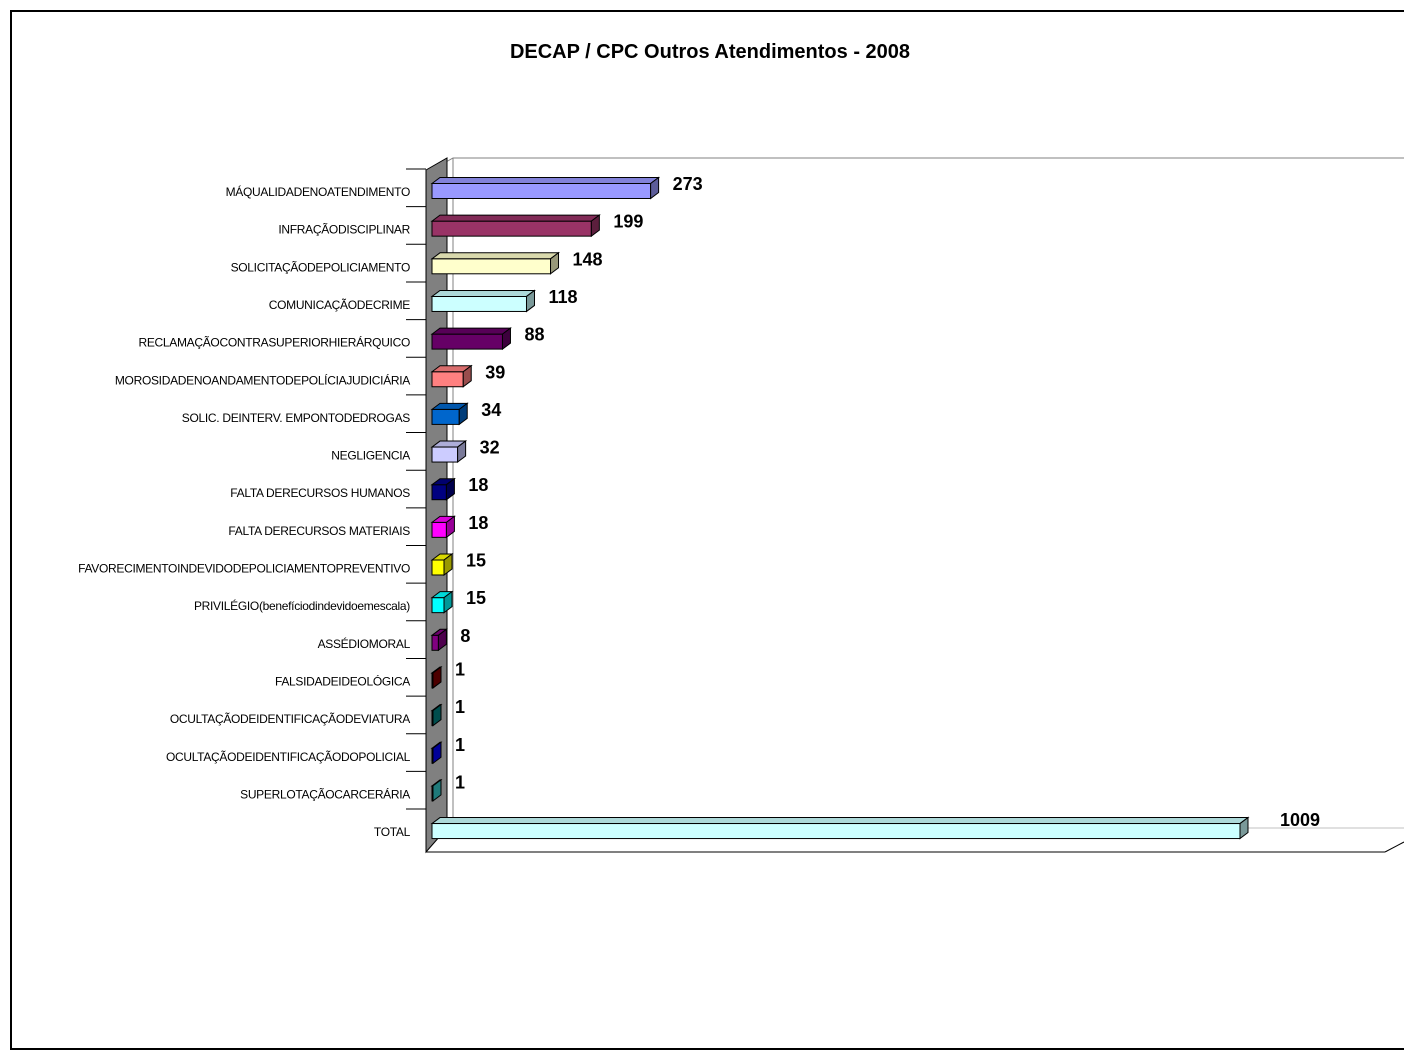  What do you see at coordinates (274, 342) in the screenshot?
I see `category-label: RECLAMAÇÃOCONTRASUPERIORHIERÁRQUICO` at bounding box center [274, 342].